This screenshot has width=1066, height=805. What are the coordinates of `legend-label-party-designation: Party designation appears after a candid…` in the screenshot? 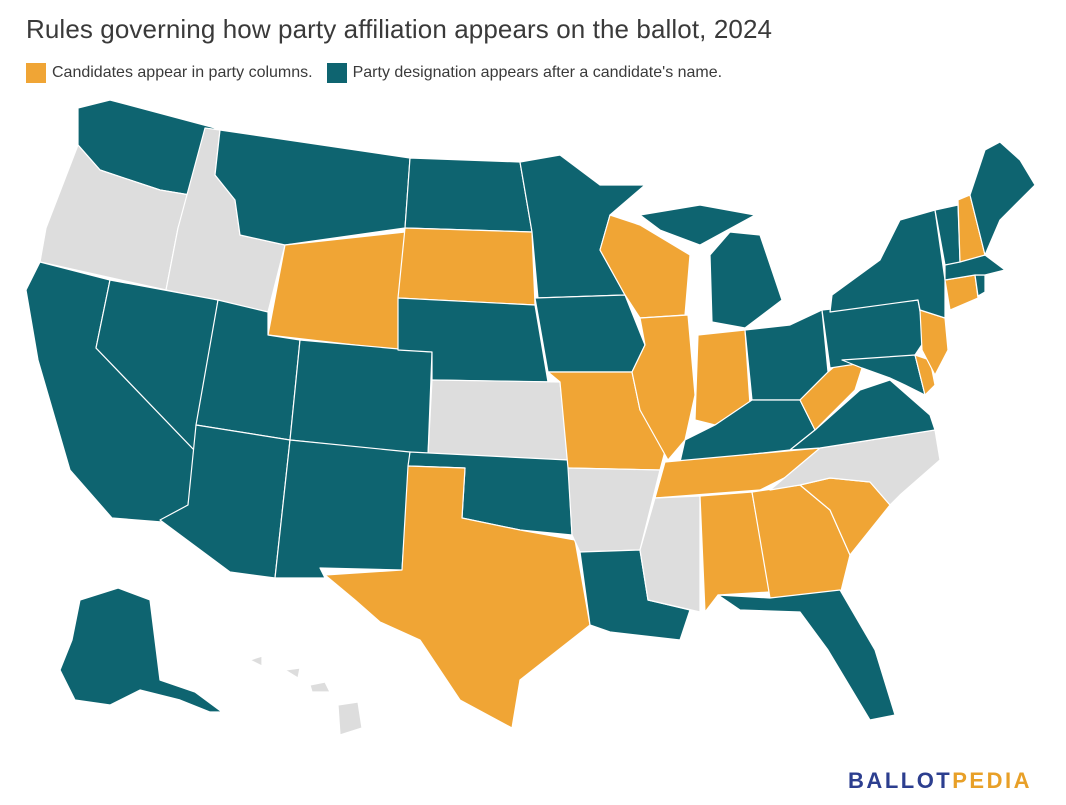 It's located at (537, 72).